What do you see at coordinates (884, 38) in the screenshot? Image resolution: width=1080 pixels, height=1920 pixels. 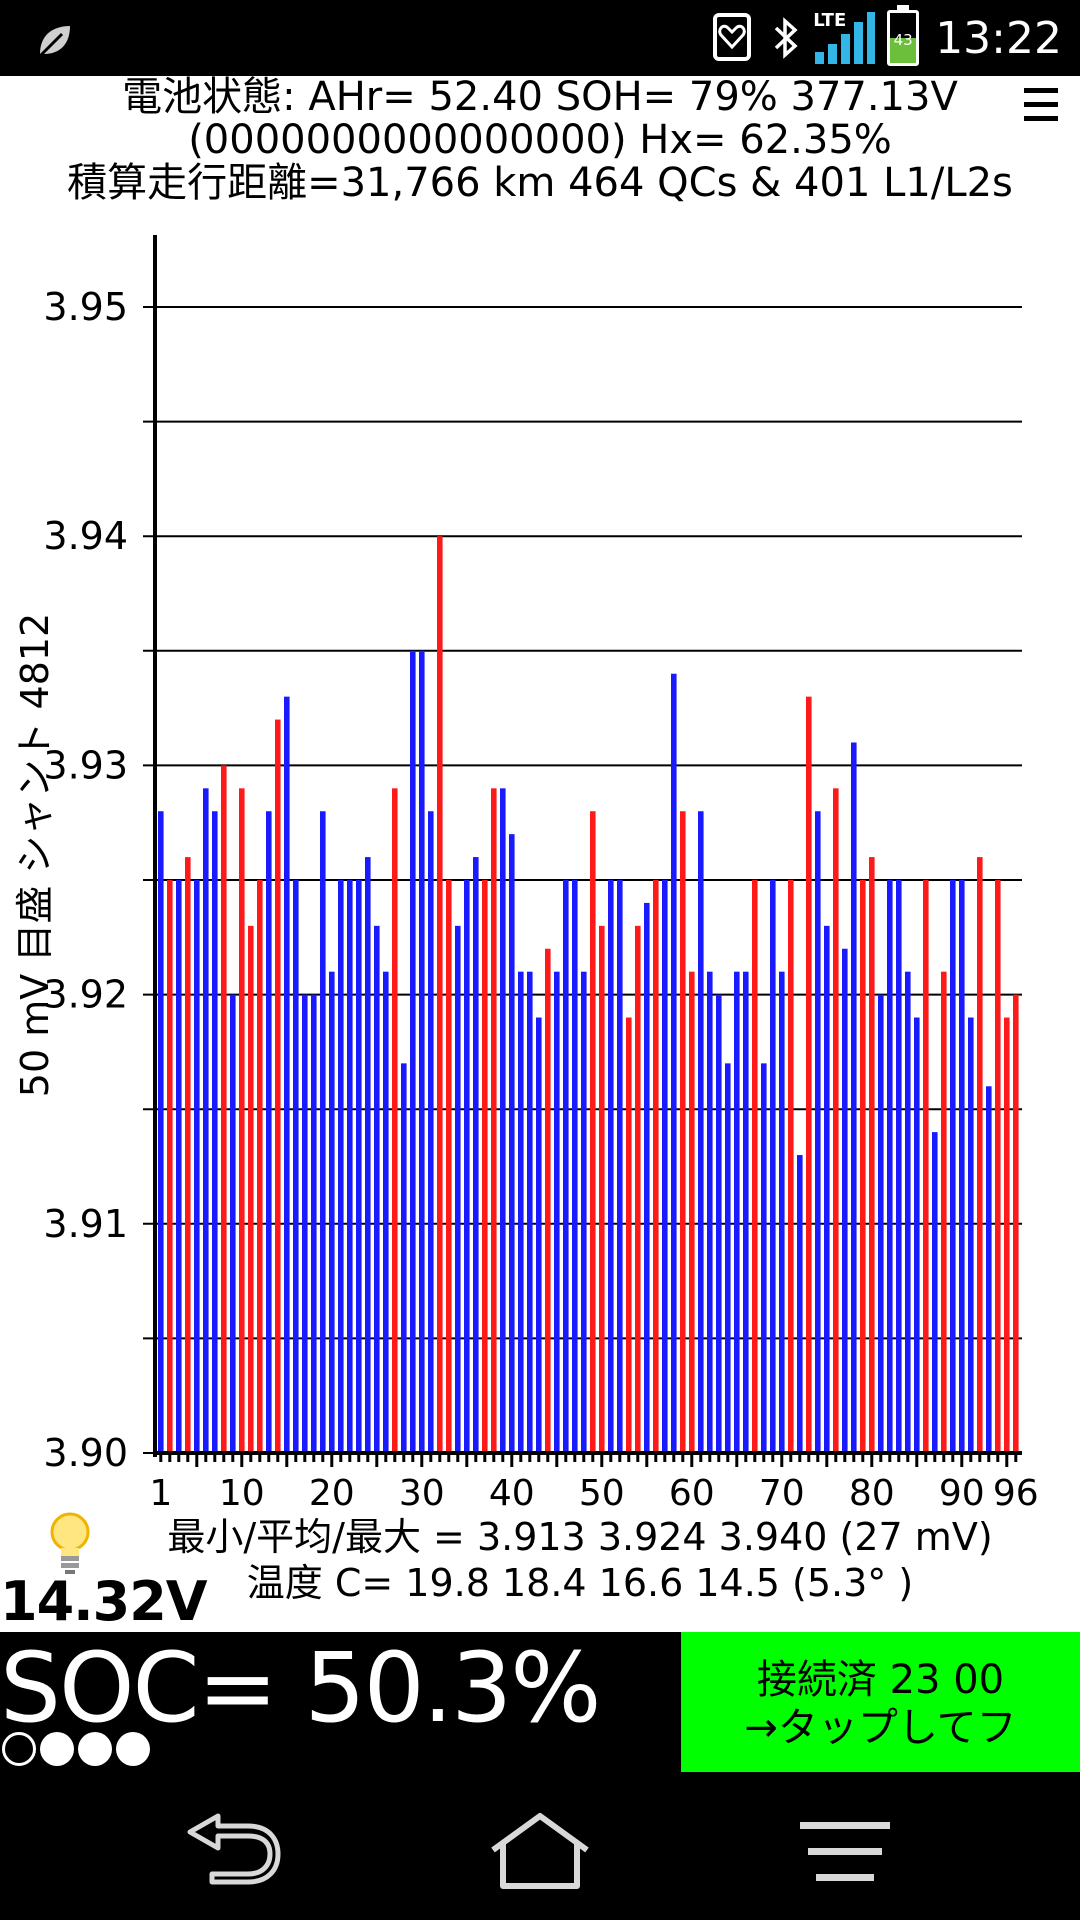 I see `status-icons: LTE 43 13:22` at bounding box center [884, 38].